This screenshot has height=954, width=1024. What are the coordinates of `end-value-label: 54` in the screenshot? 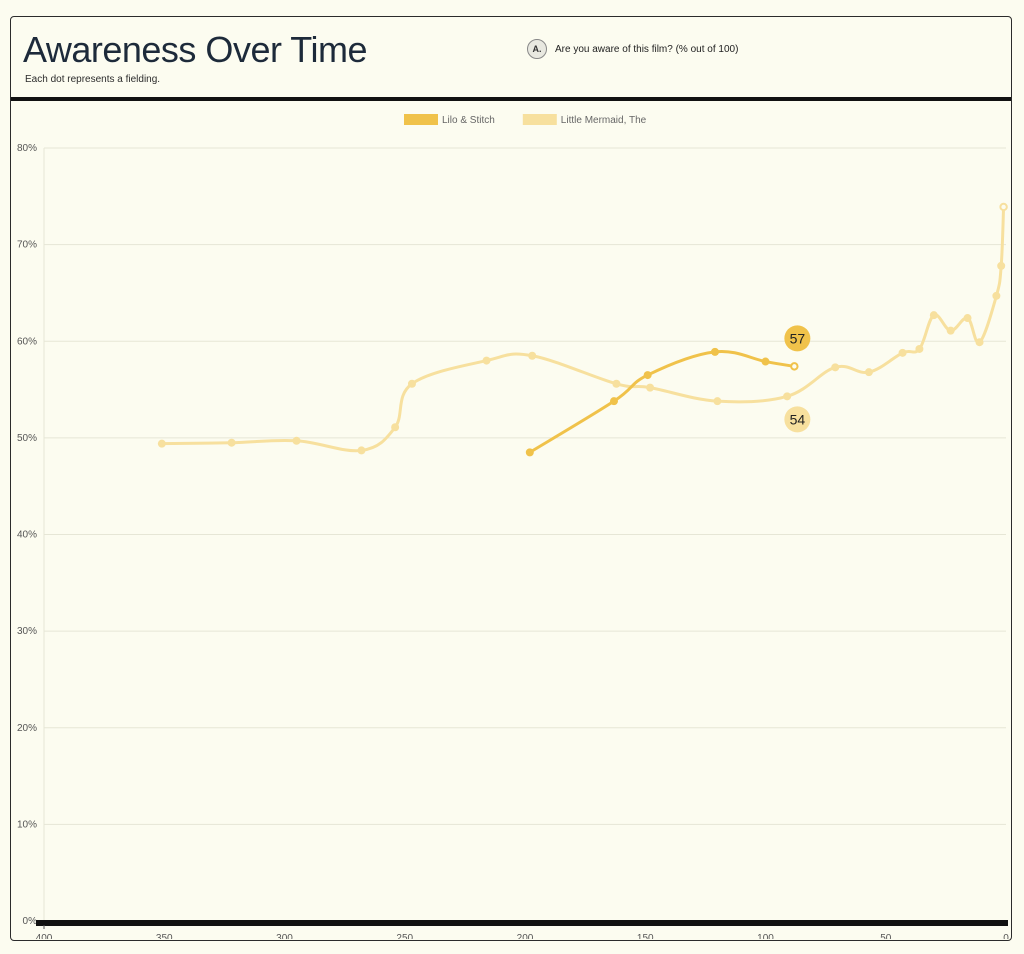 It's located at (798, 419).